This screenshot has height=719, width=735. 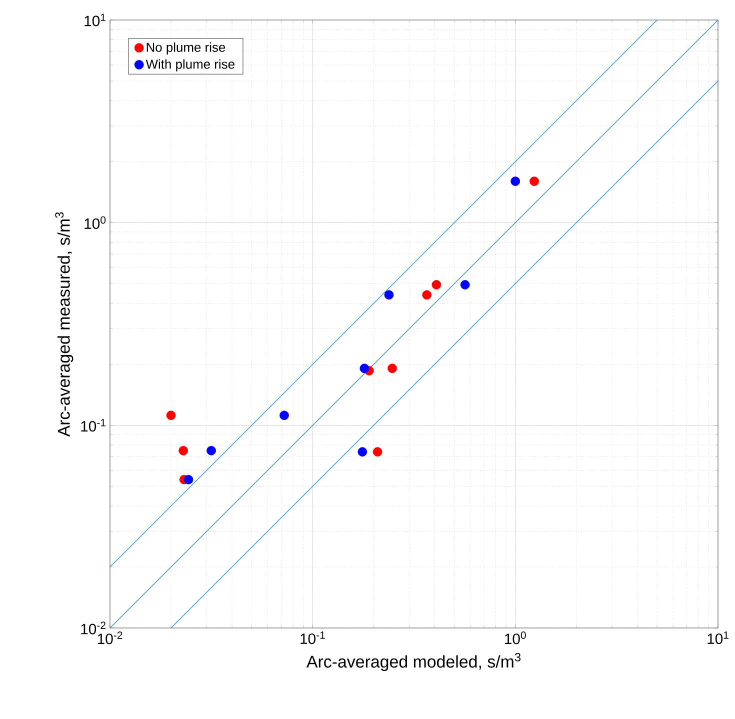 I want to click on y-tick-label: 10$^{-1}$, so click(x=93, y=425).